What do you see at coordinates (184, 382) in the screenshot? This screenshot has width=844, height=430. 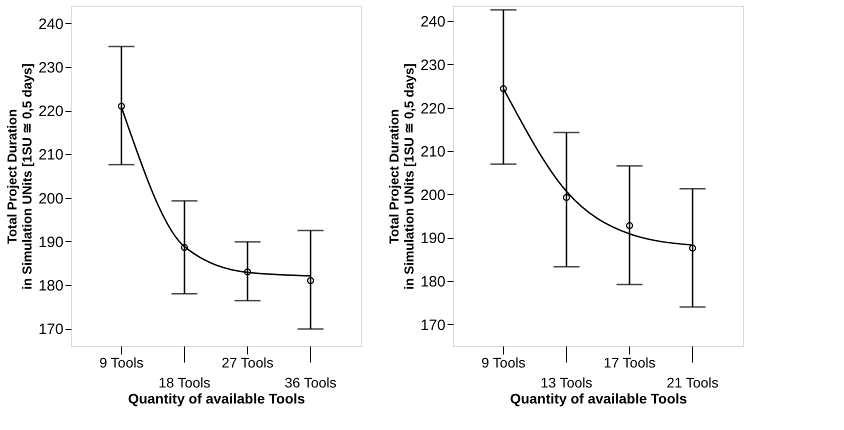 I see `x-tick-label: 18 Tools` at bounding box center [184, 382].